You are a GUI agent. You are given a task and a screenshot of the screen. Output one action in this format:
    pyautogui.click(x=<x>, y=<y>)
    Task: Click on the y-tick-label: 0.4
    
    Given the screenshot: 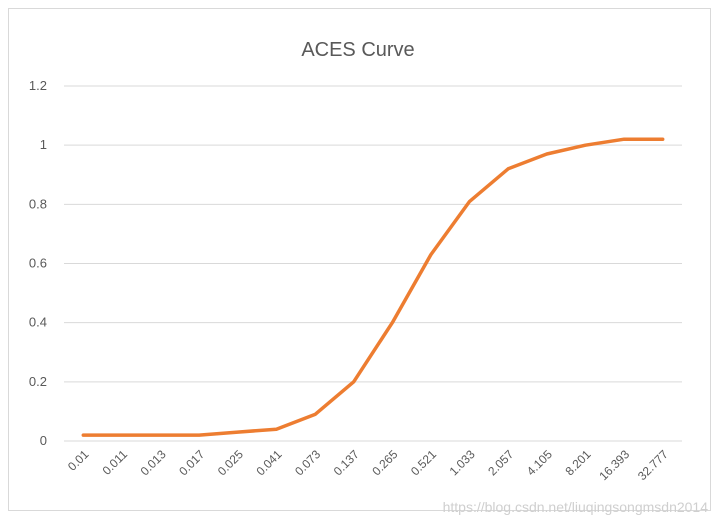 What is the action you would take?
    pyautogui.click(x=38, y=322)
    